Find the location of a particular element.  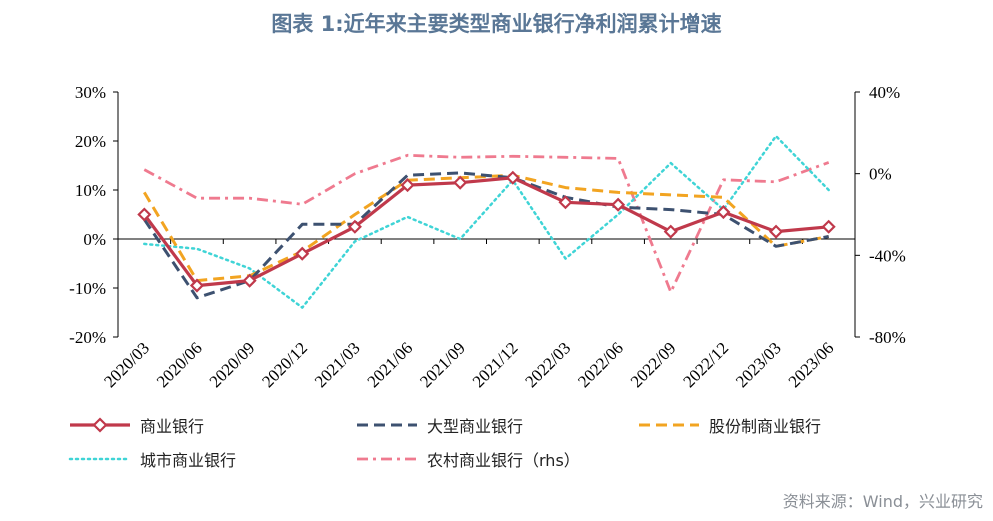

right-axis-tick-label: -40% is located at coordinates (887, 255).